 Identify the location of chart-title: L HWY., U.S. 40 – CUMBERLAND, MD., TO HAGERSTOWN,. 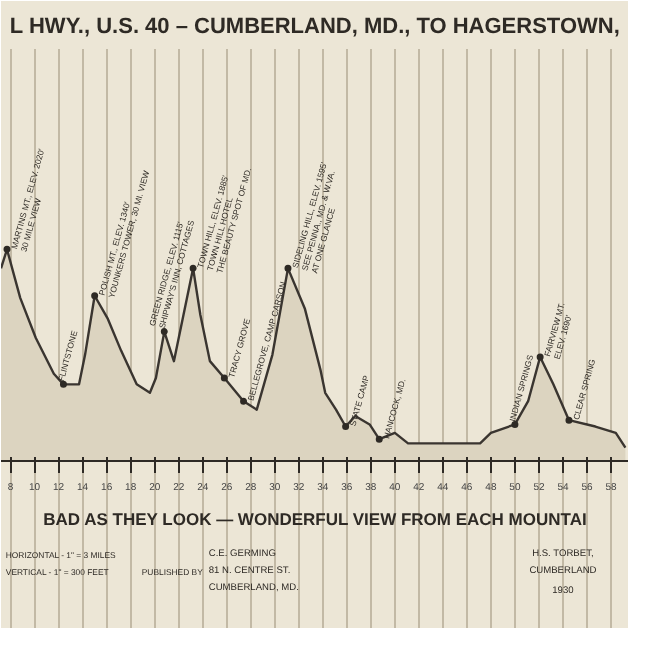
(314, 27).